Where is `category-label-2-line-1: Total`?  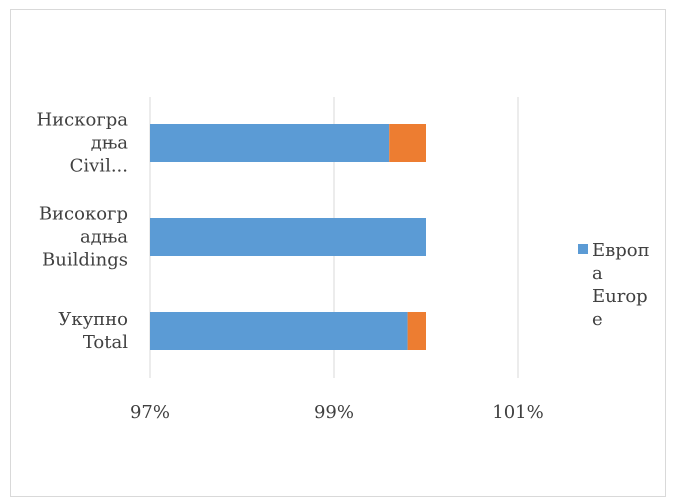 category-label-2-line-1: Total is located at coordinates (105, 342).